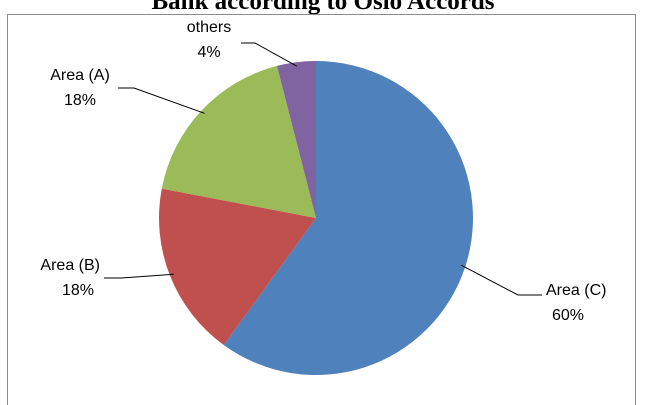 The image size is (646, 405). I want to click on pie-slice-others, so click(296, 139).